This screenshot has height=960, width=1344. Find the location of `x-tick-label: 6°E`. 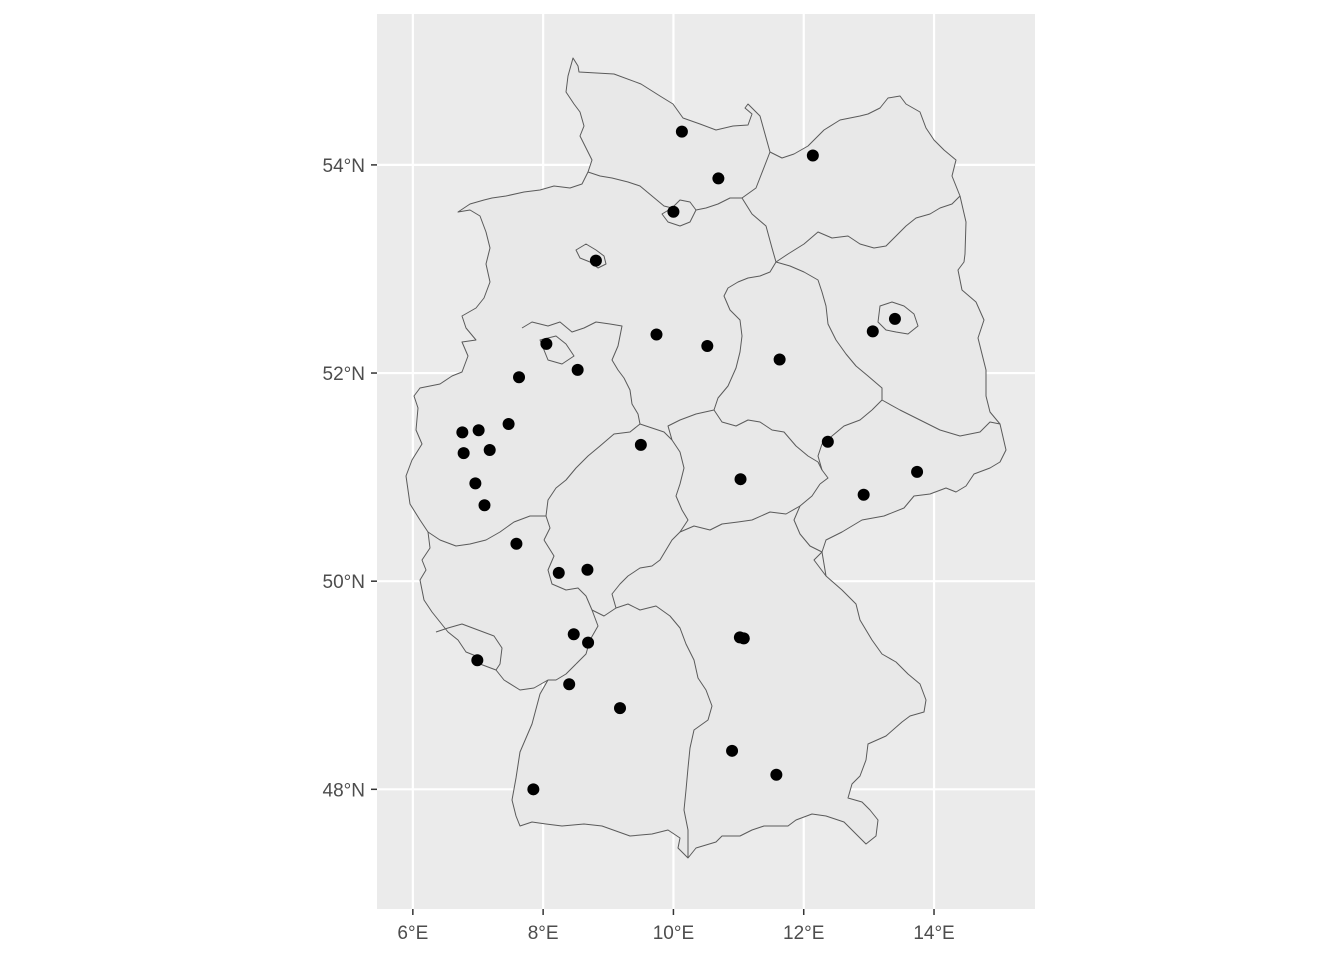

x-tick-label: 6°E is located at coordinates (412, 933).